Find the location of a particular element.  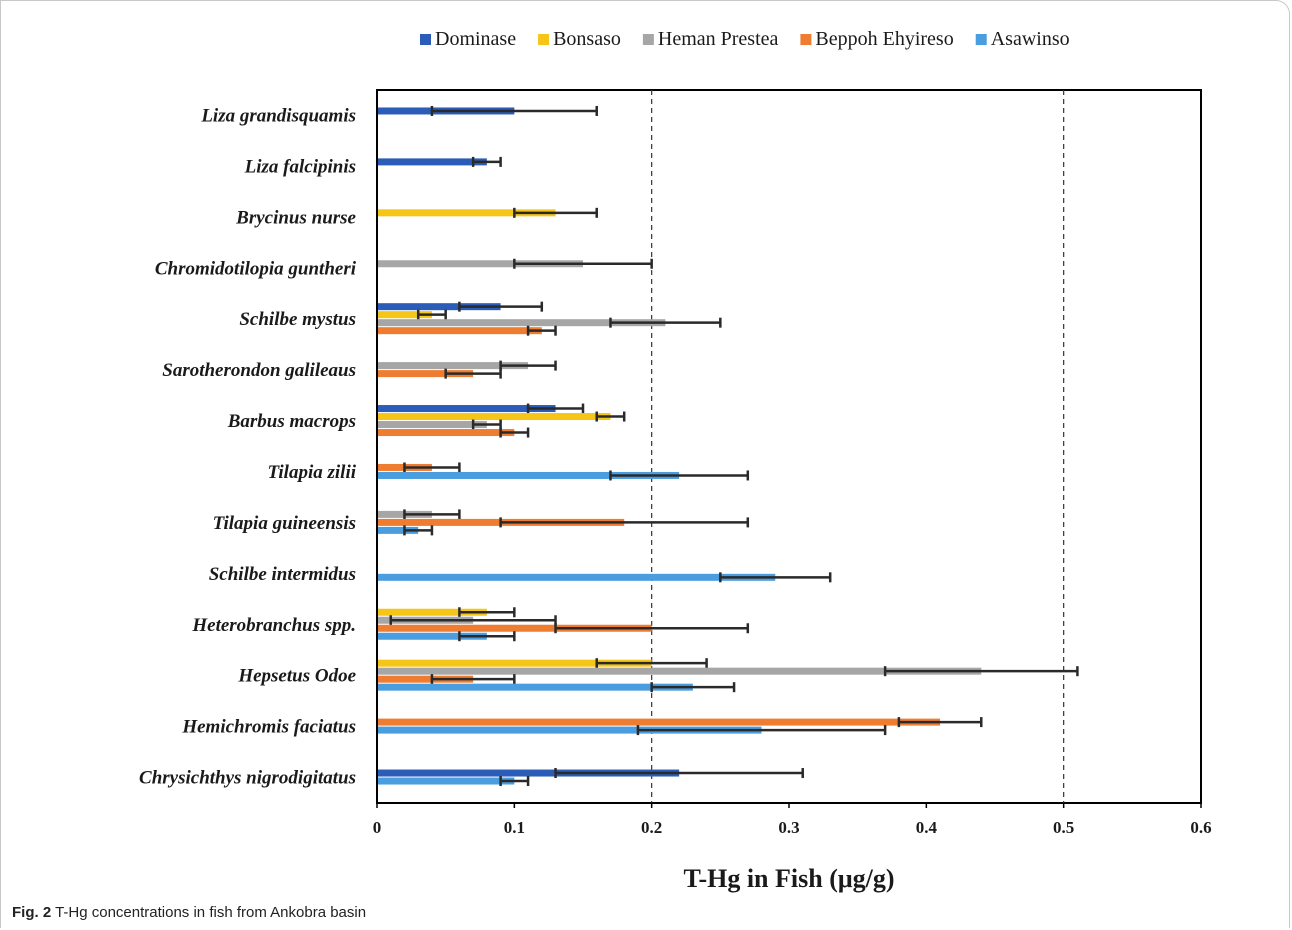

category-label: Liza grandisquamis is located at coordinates (278, 115).